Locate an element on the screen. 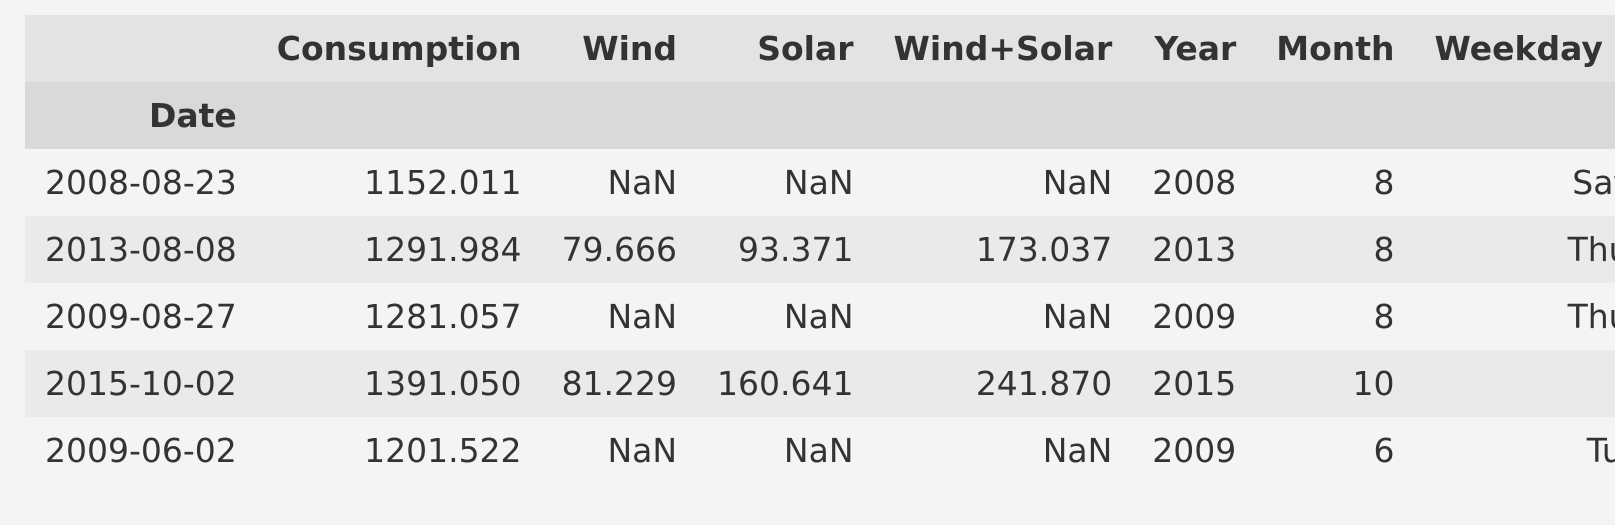  cell-solar: 93.371 is located at coordinates (785, 249).